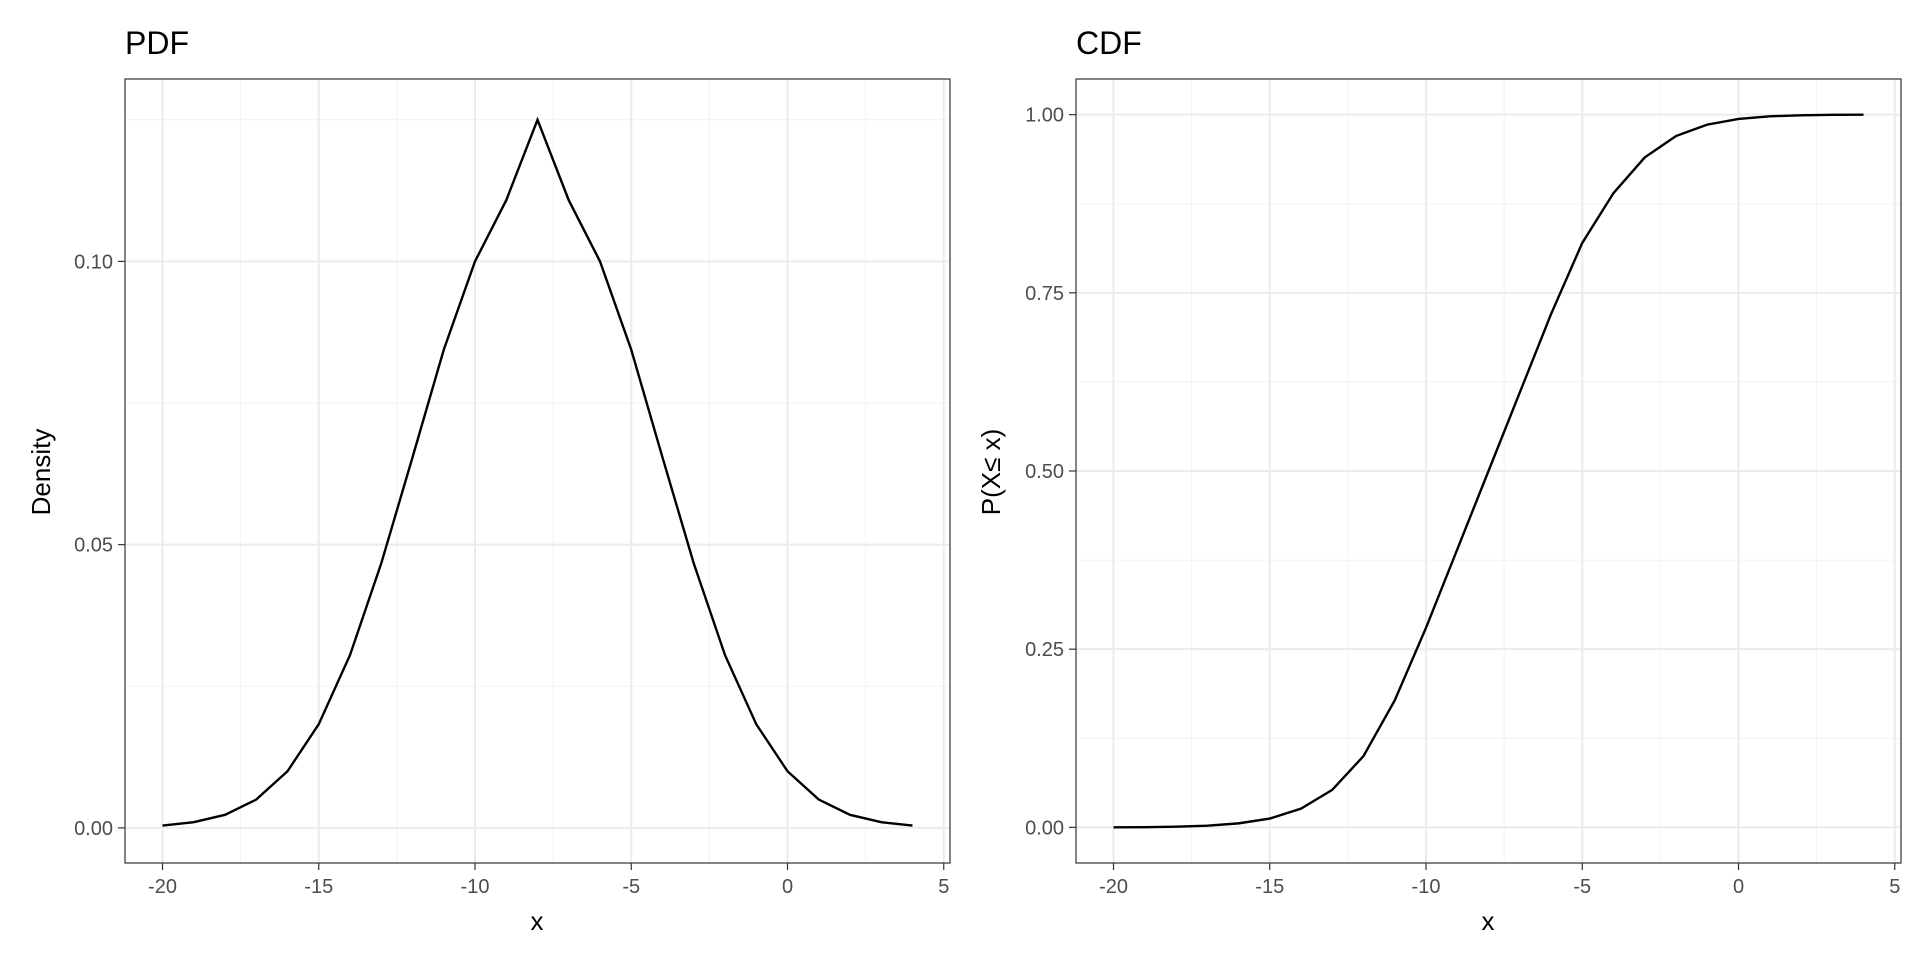 The width and height of the screenshot is (1920, 960). Describe the element at coordinates (1488, 921) in the screenshot. I see `cdf-x-axis-title: x` at that location.